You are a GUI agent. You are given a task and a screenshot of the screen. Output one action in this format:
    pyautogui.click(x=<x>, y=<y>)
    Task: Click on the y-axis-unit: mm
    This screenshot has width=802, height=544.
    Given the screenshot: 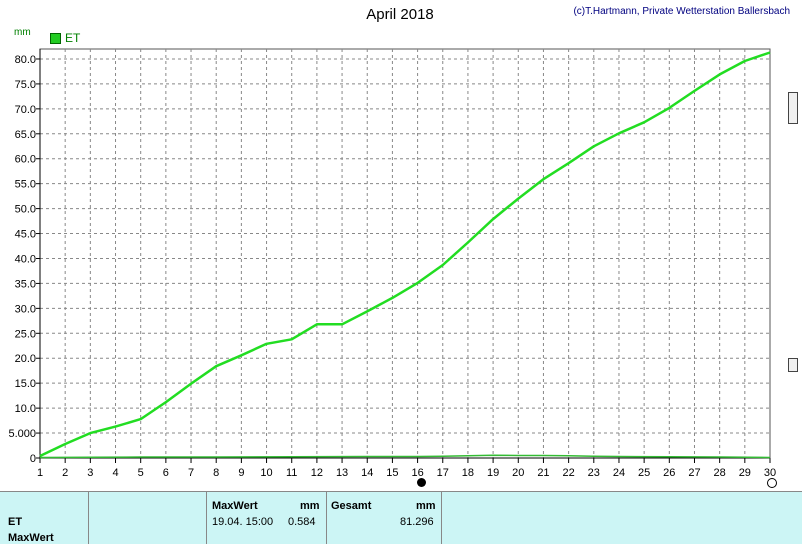 What is the action you would take?
    pyautogui.click(x=22, y=32)
    